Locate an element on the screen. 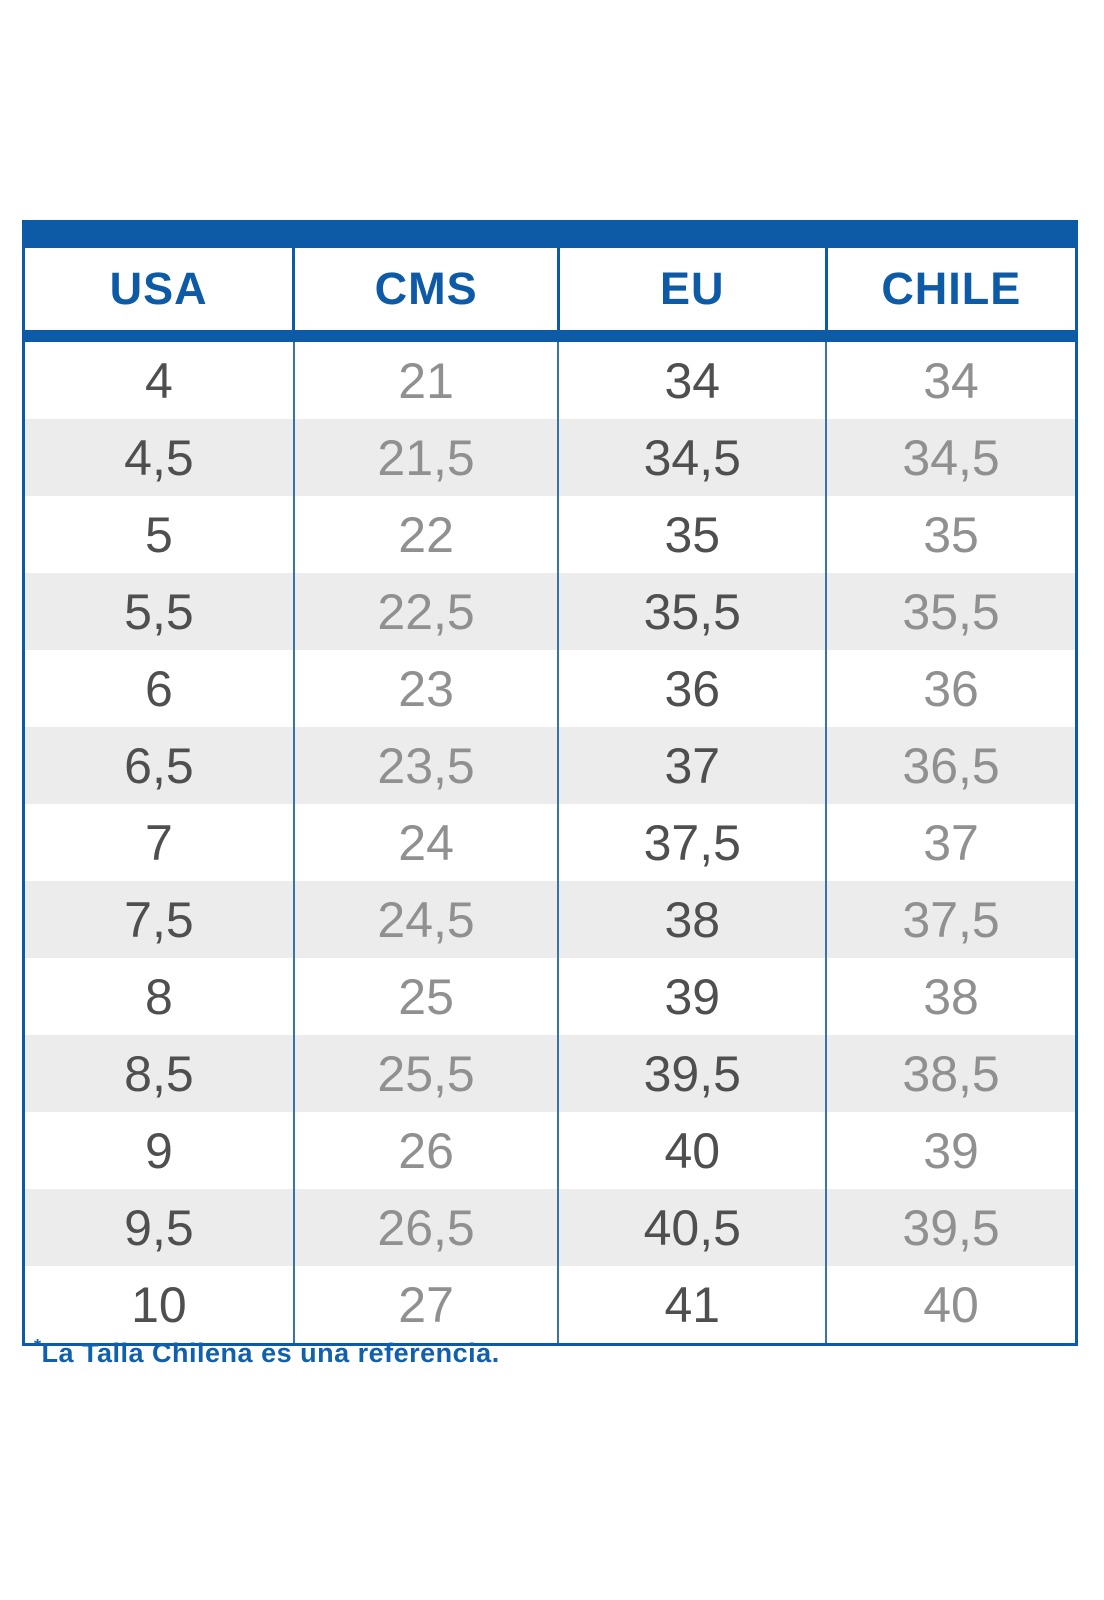 The image size is (1104, 1600). table-cell: 40,5 is located at coordinates (692, 1227).